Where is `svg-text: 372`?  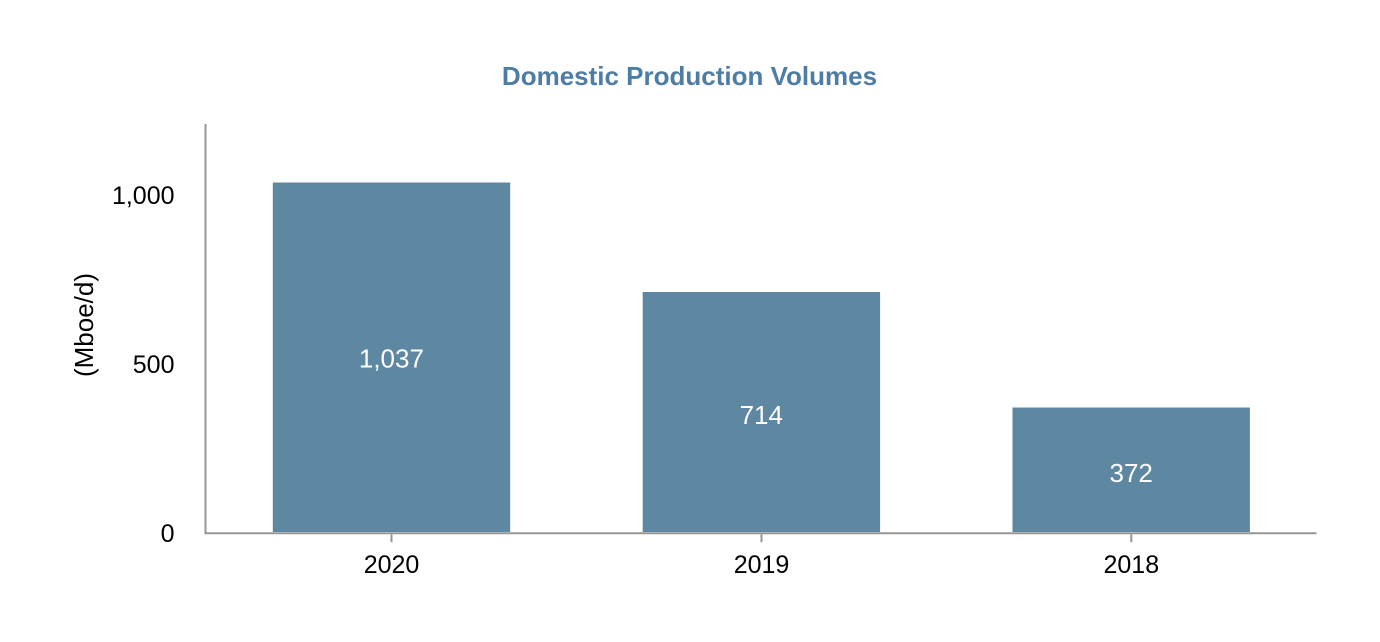
svg-text: 372 is located at coordinates (1131, 473).